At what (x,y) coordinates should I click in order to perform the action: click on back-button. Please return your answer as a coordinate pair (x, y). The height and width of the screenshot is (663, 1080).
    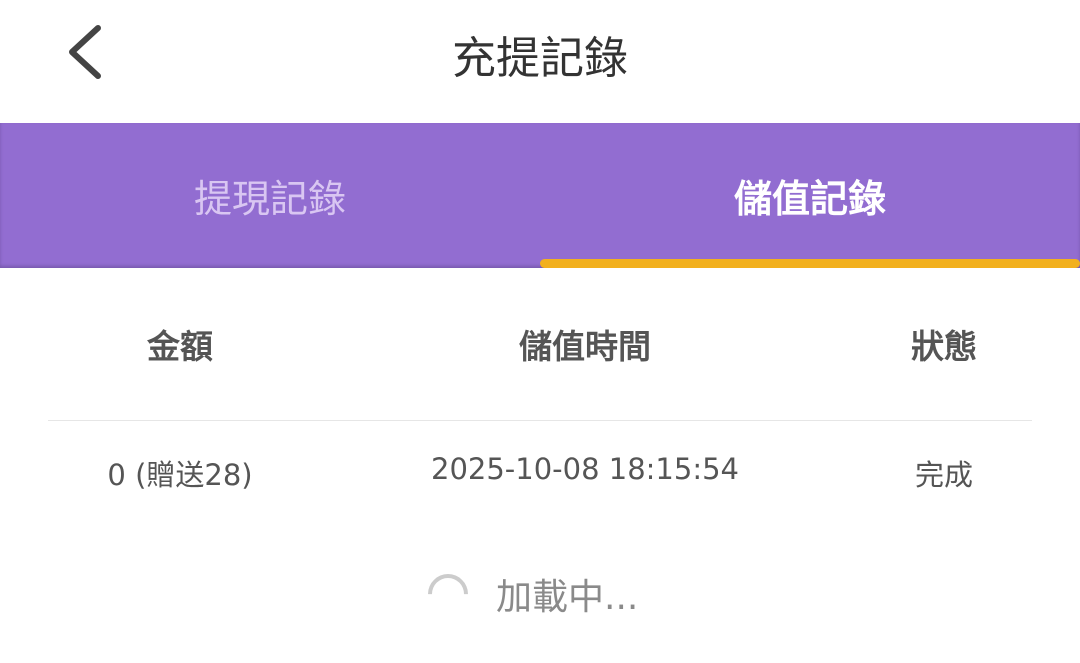
    Looking at the image, I should click on (87, 52).